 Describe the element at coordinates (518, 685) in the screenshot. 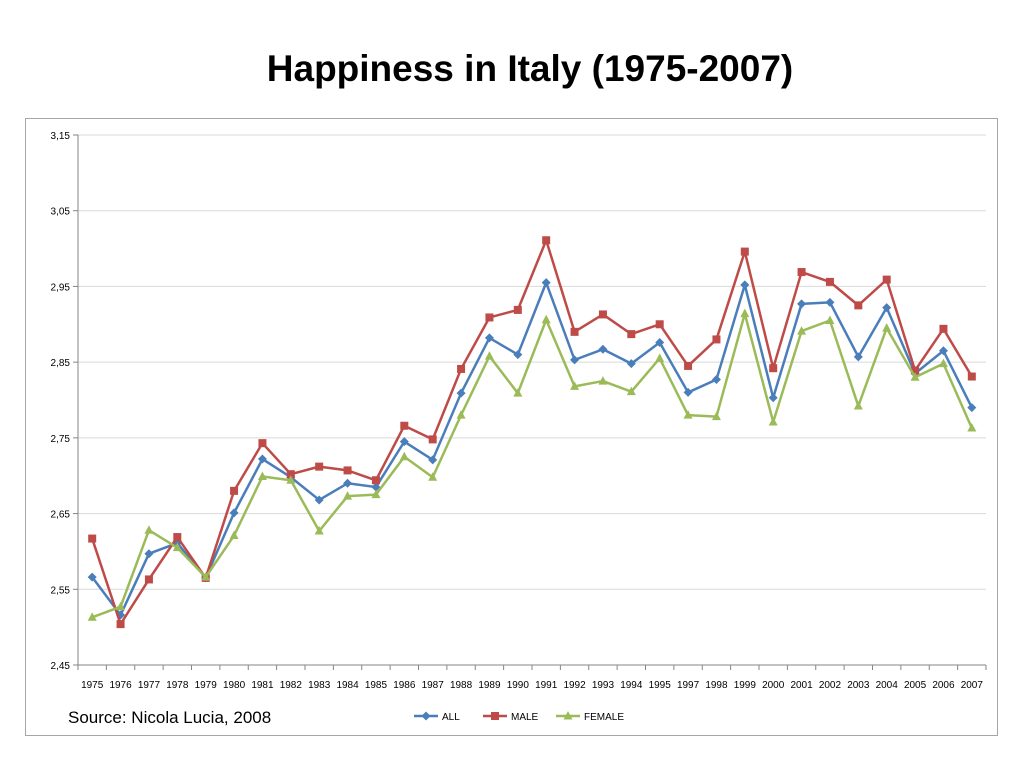

I see `x-tick-label: 1990` at that location.